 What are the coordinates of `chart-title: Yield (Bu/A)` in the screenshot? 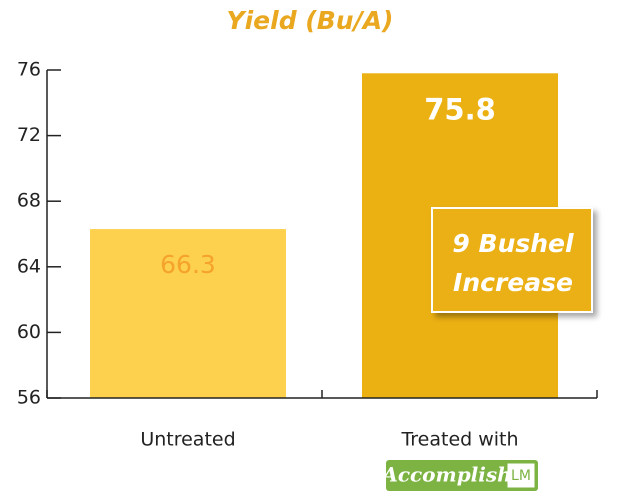 It's located at (310, 20).